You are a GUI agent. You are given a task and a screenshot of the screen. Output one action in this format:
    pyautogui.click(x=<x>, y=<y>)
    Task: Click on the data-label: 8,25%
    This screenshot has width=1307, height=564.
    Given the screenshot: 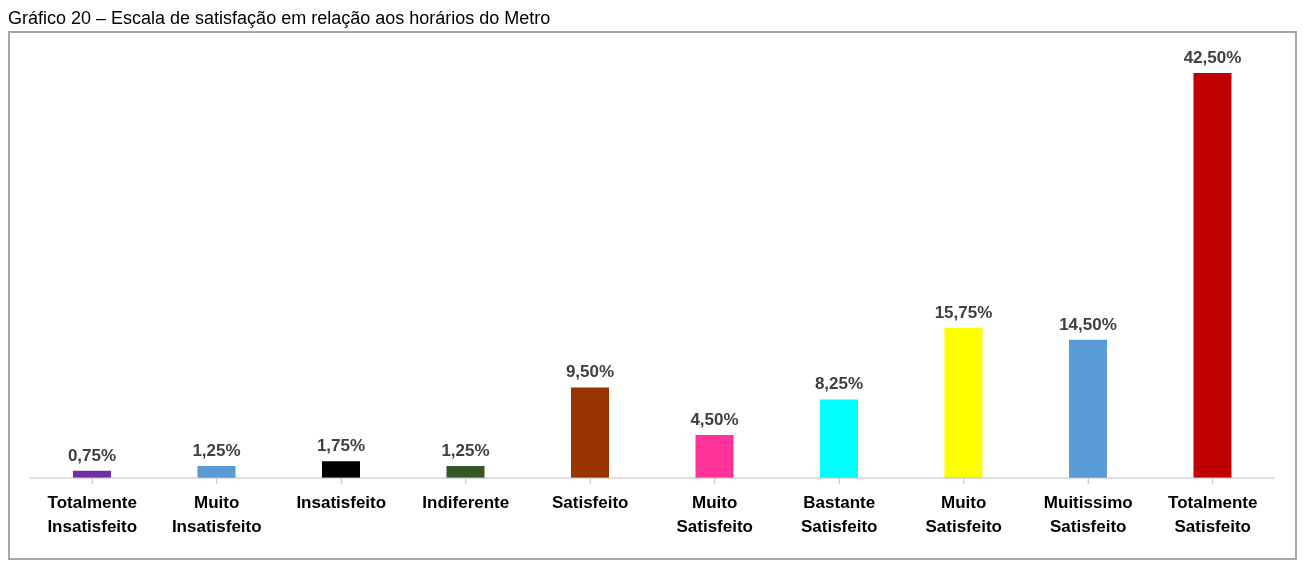 What is the action you would take?
    pyautogui.click(x=839, y=384)
    